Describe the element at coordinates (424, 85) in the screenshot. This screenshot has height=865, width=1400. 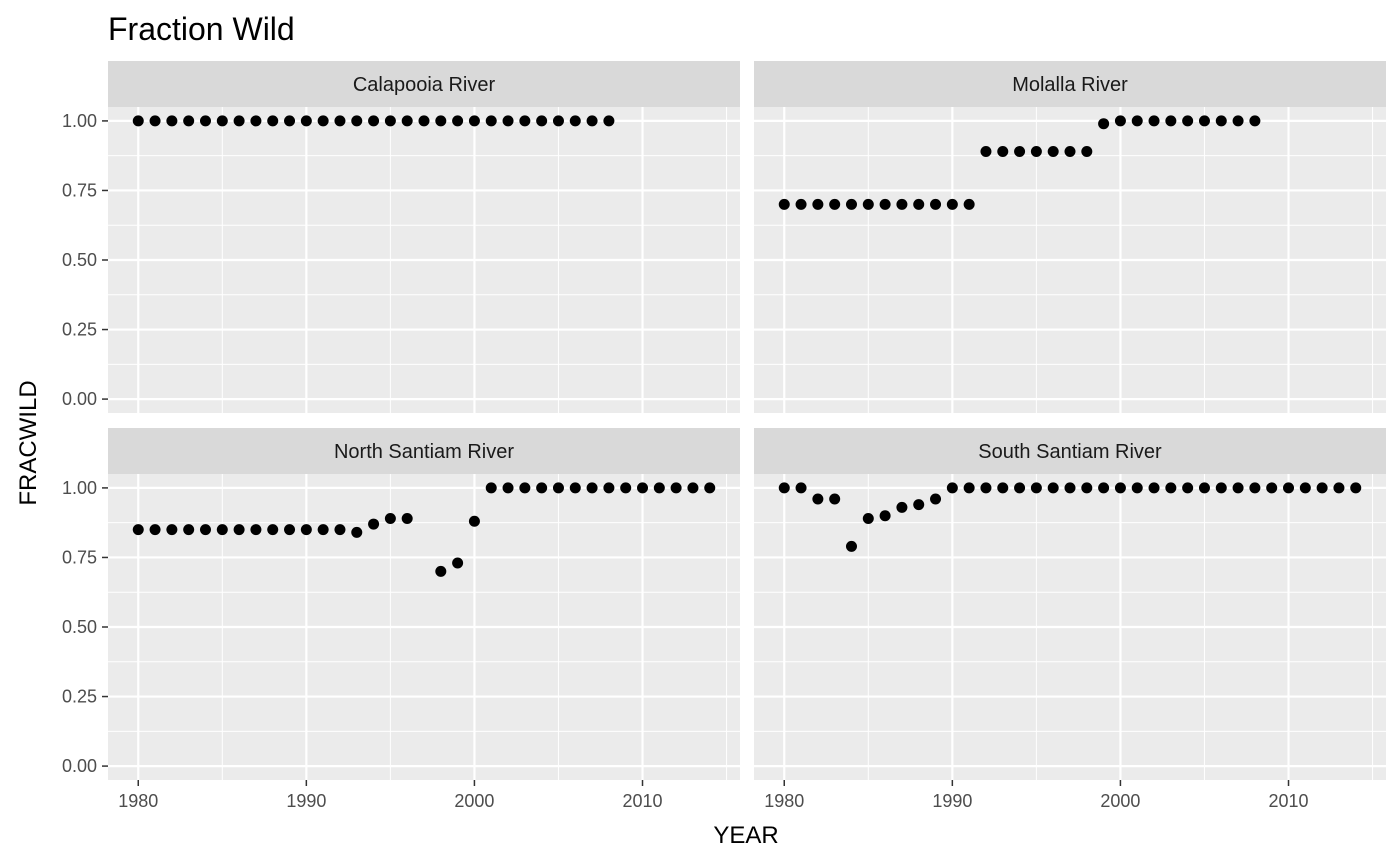
I see `facet-strip-label: Calapooia River` at that location.